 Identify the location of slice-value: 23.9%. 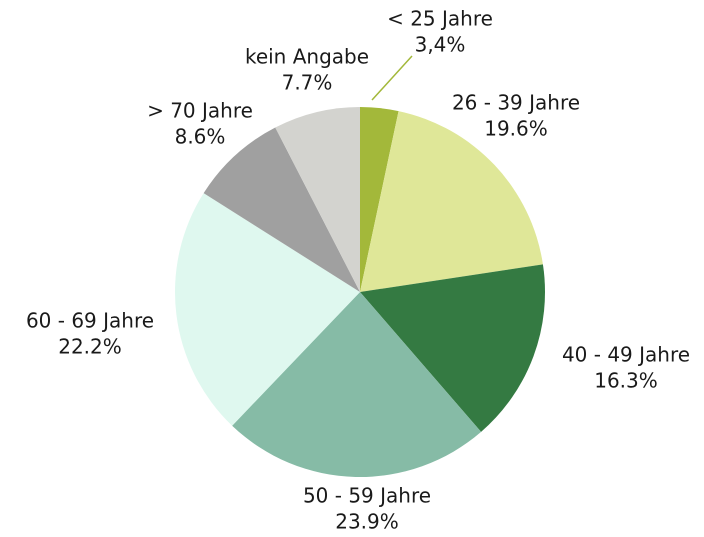
(367, 522).